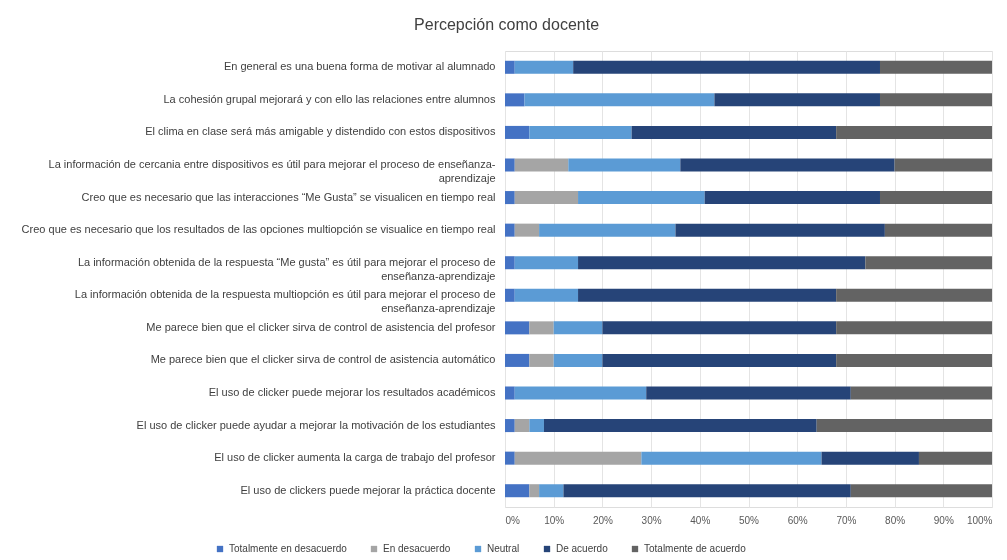 The image size is (1007, 560). What do you see at coordinates (700, 520) in the screenshot?
I see `x-tick-label: 40%` at bounding box center [700, 520].